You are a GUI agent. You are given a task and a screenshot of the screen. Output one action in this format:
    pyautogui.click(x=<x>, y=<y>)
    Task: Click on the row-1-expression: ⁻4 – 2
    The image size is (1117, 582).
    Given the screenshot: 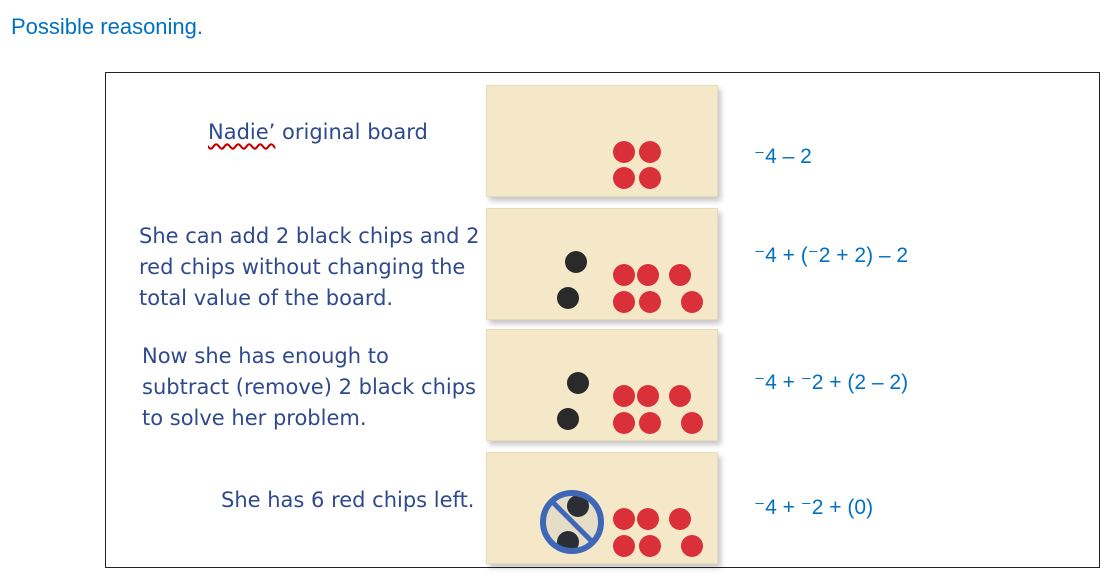 What is the action you would take?
    pyautogui.click(x=783, y=156)
    